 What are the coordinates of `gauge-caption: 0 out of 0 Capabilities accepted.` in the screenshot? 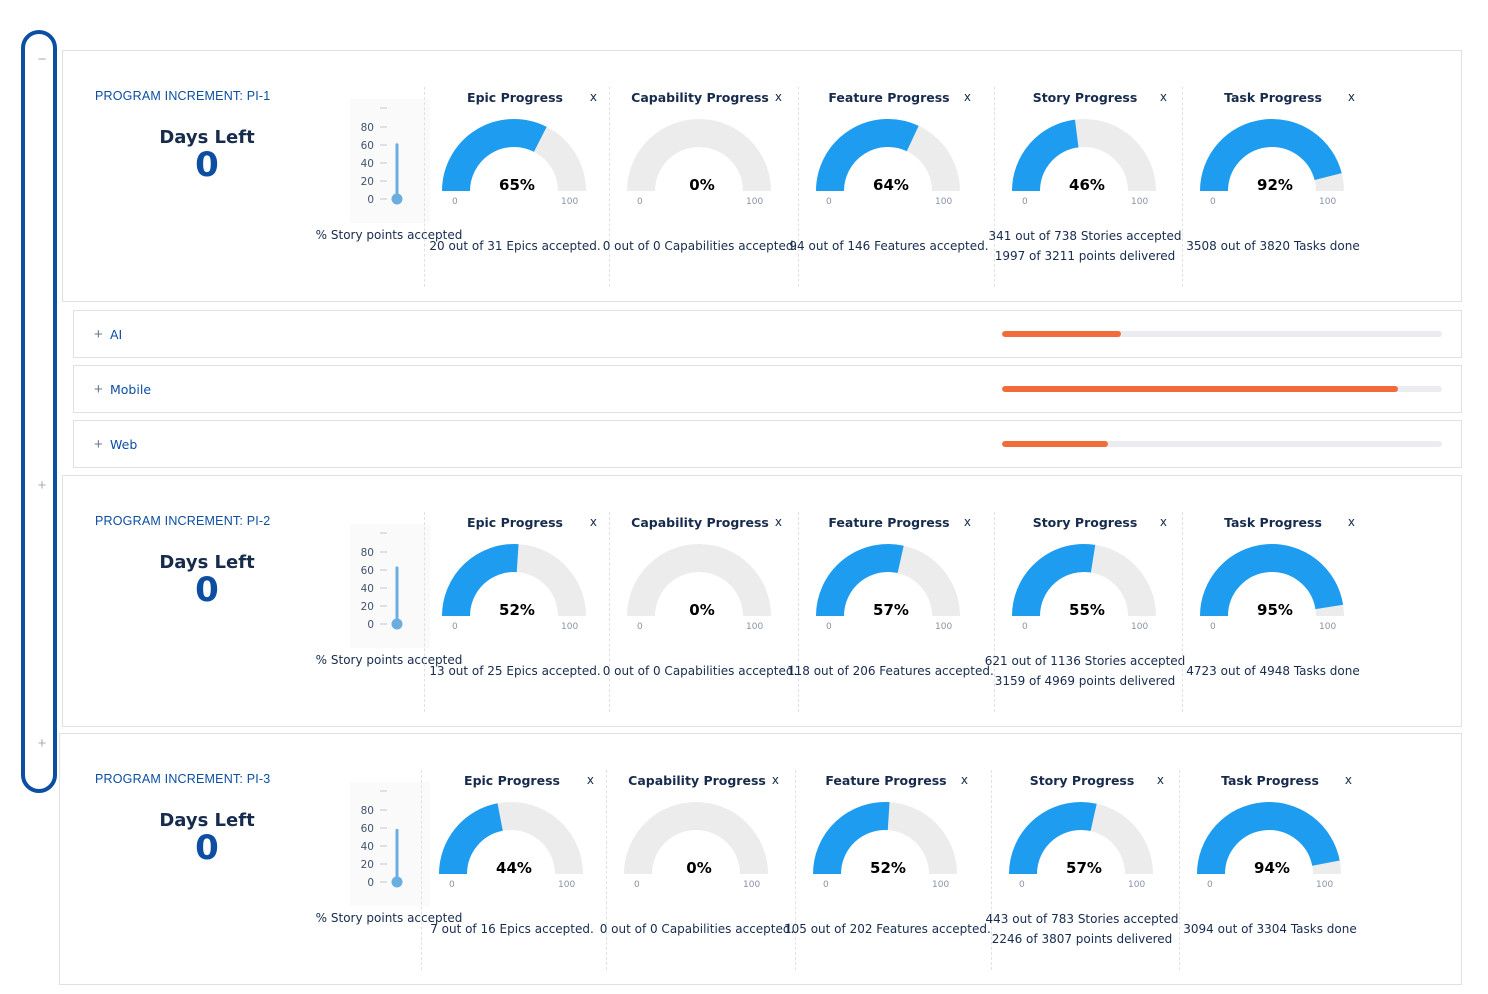 It's located at (700, 246).